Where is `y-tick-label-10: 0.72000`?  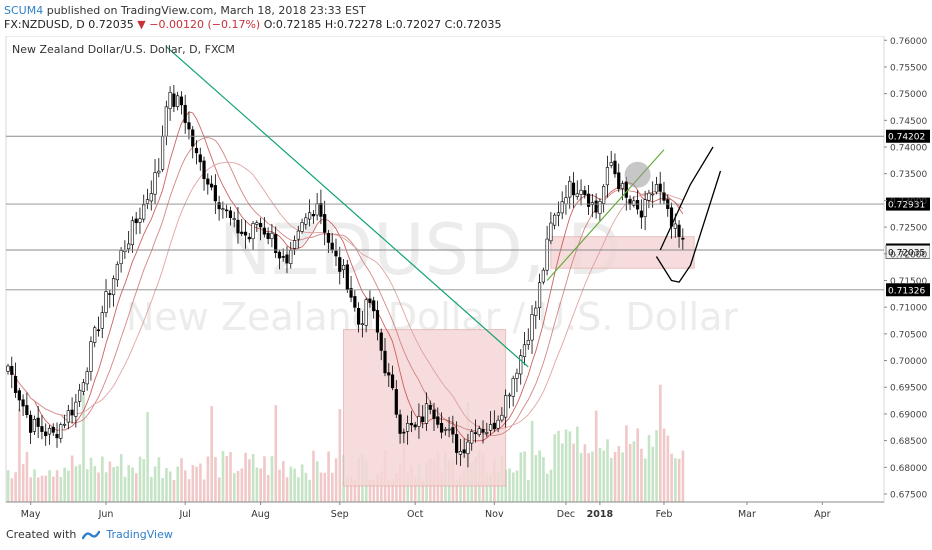 y-tick-label-10: 0.72000 is located at coordinates (908, 255).